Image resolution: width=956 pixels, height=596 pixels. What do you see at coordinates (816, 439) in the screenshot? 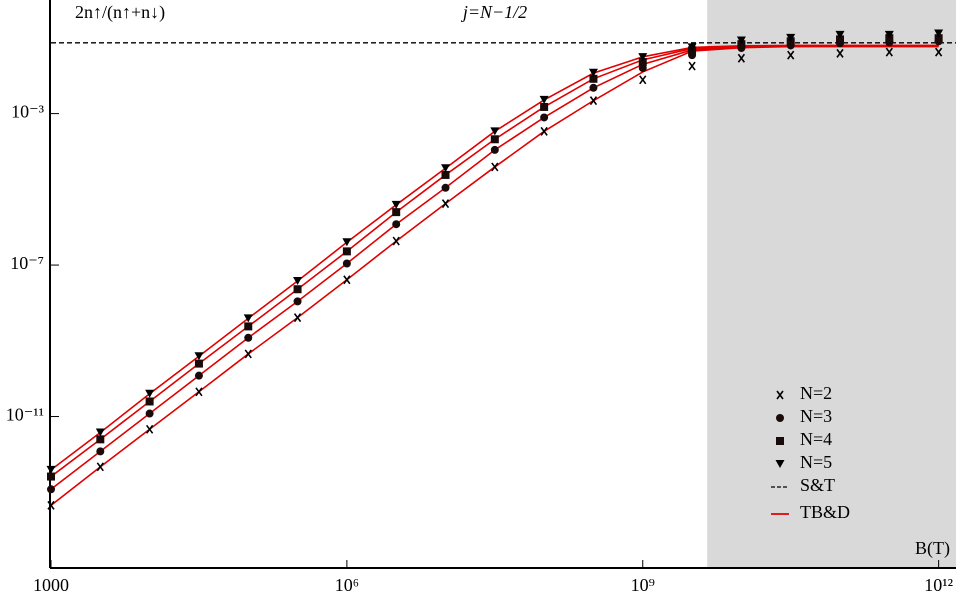
I see `legend-label: N=4` at bounding box center [816, 439].